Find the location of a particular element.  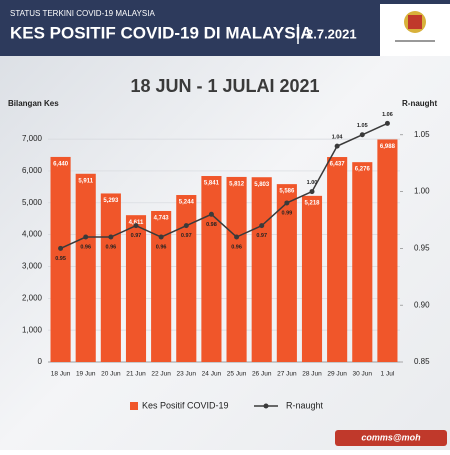

bar-value-label: 5,244 is located at coordinates (187, 203).